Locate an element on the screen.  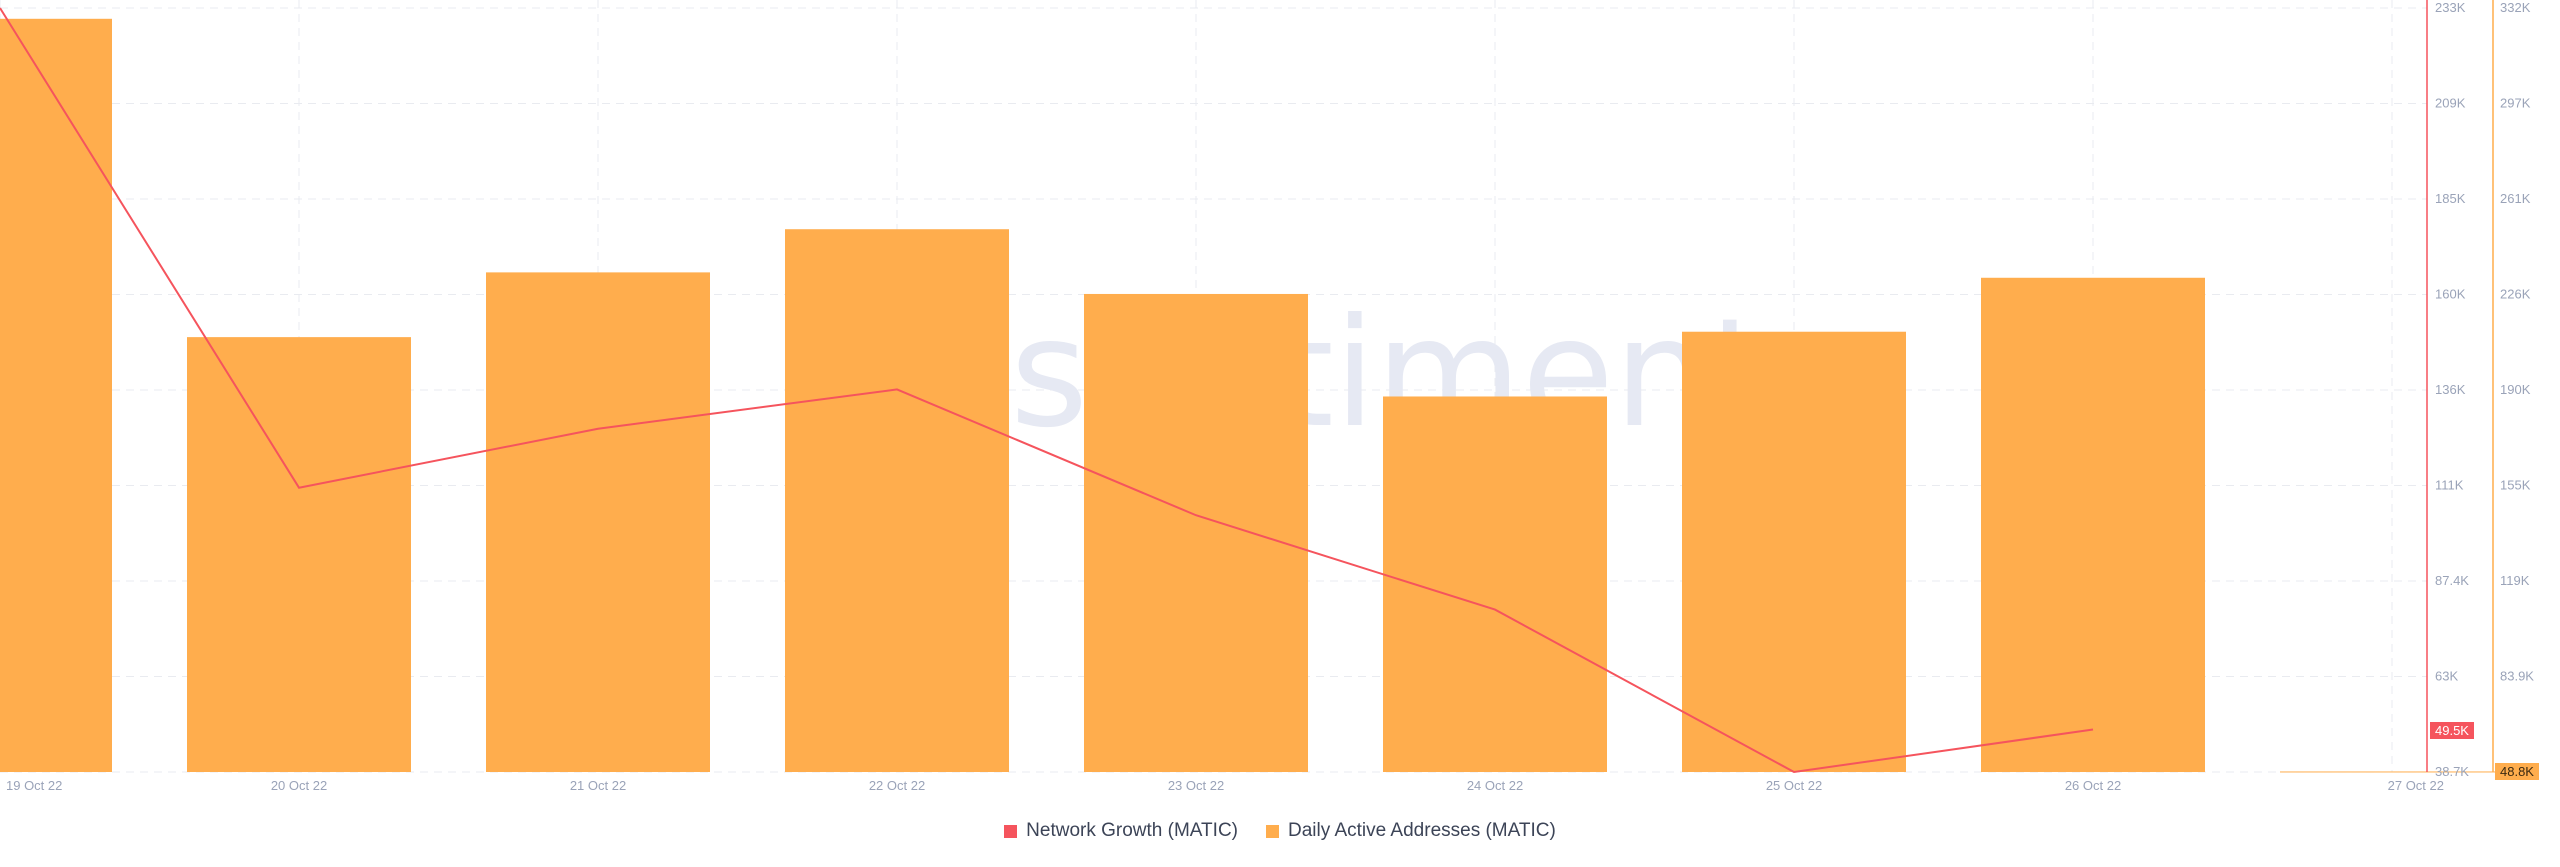
x-tick: 25 Oct 22 is located at coordinates (1794, 785).